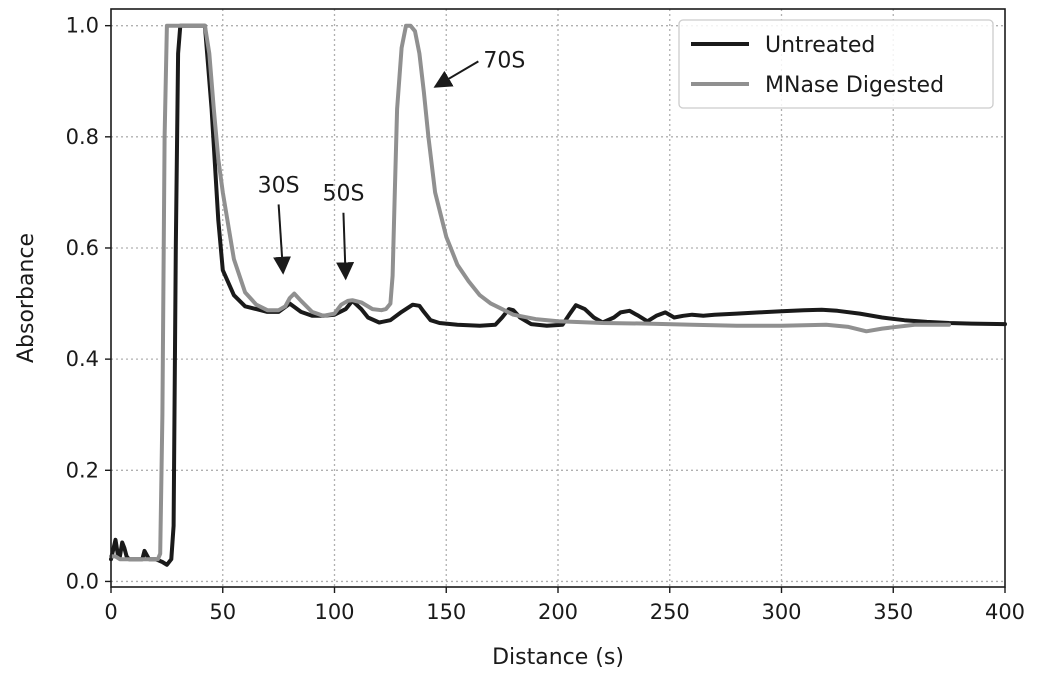 The image size is (1041, 673). What do you see at coordinates (334, 612) in the screenshot?
I see `x-tick-label: 100` at bounding box center [334, 612].